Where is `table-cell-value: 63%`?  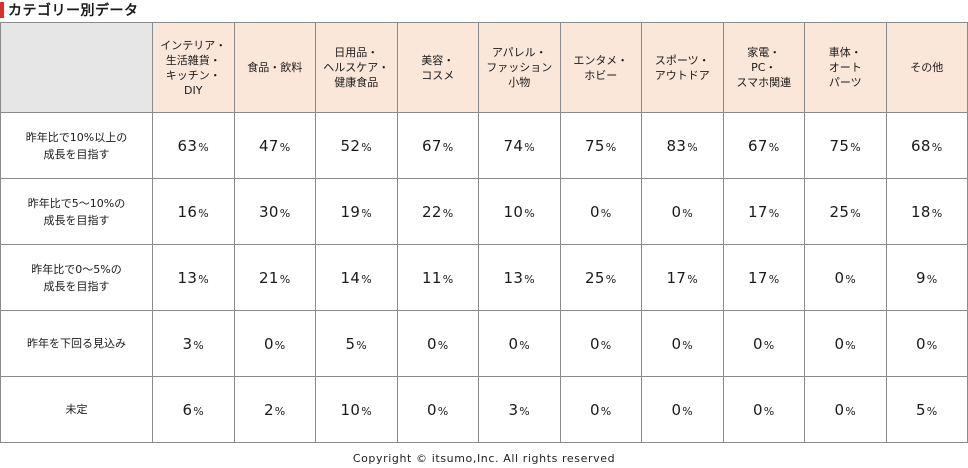
table-cell-value: 63% is located at coordinates (193, 145).